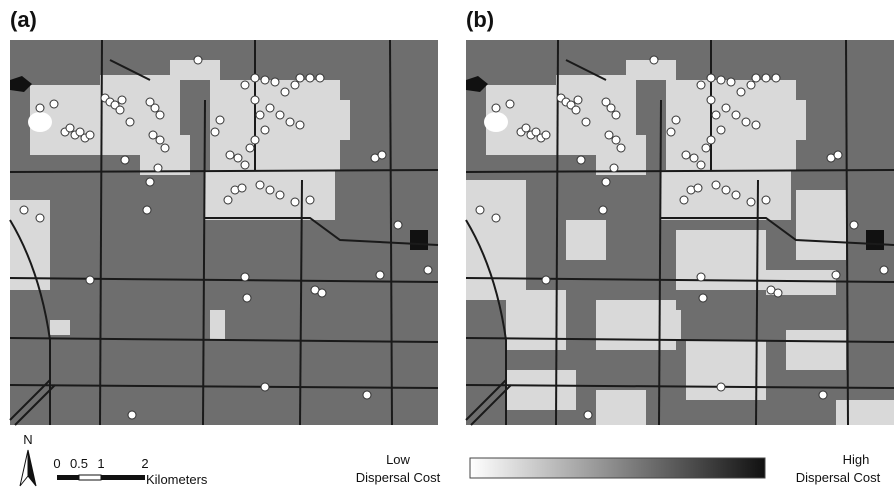  What do you see at coordinates (23, 19) in the screenshot?
I see `panel-label: (a)` at bounding box center [23, 19].